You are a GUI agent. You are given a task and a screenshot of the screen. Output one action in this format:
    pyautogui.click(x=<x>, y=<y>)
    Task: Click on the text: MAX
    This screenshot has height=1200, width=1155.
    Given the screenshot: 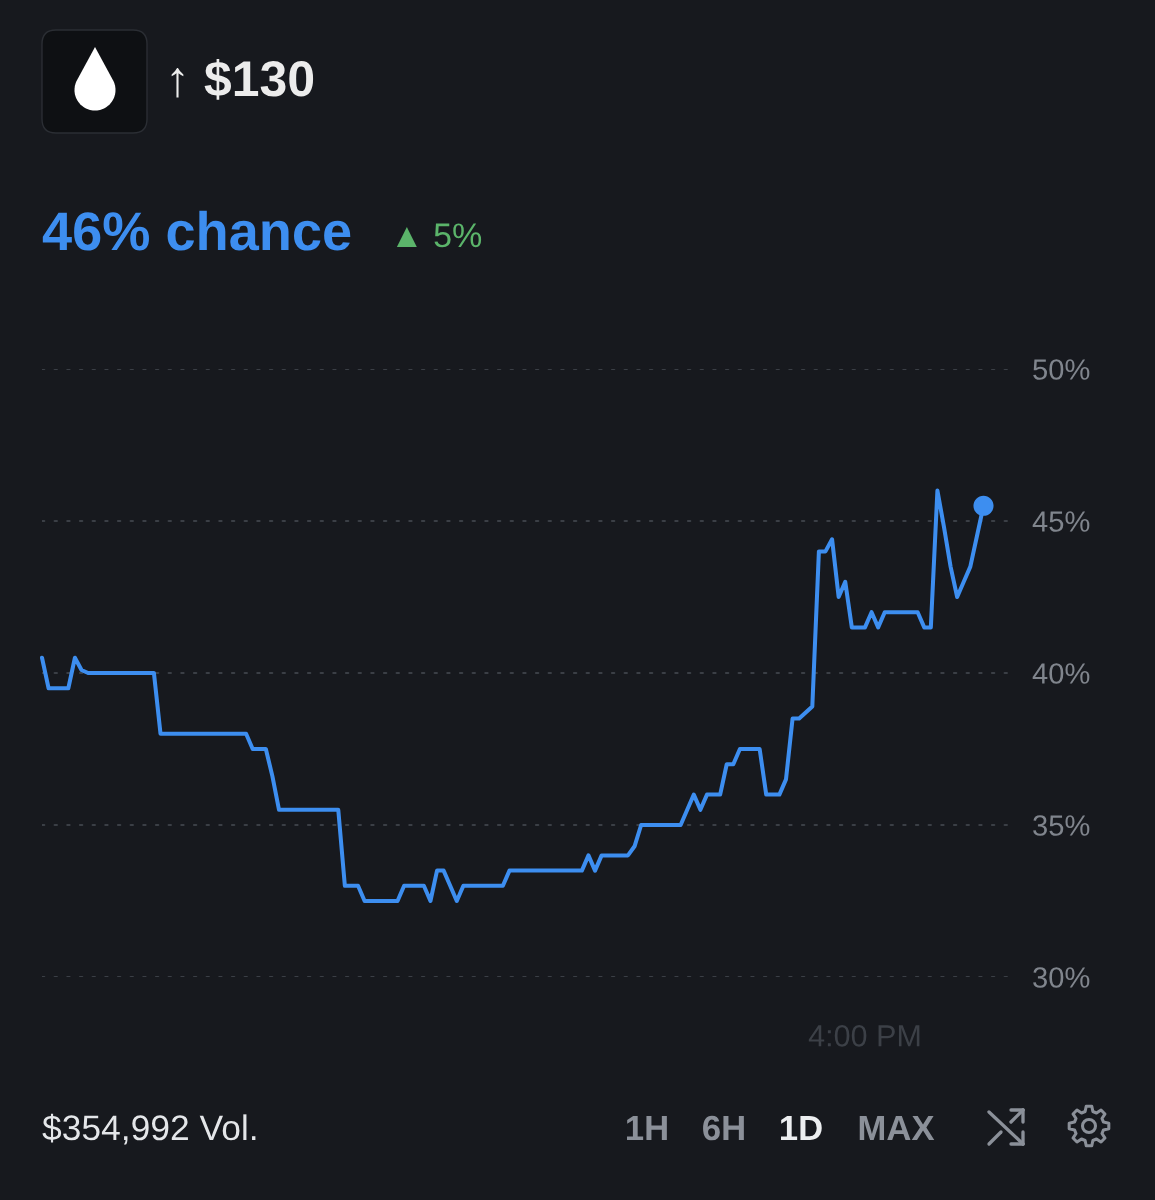 What is the action you would take?
    pyautogui.click(x=897, y=1128)
    